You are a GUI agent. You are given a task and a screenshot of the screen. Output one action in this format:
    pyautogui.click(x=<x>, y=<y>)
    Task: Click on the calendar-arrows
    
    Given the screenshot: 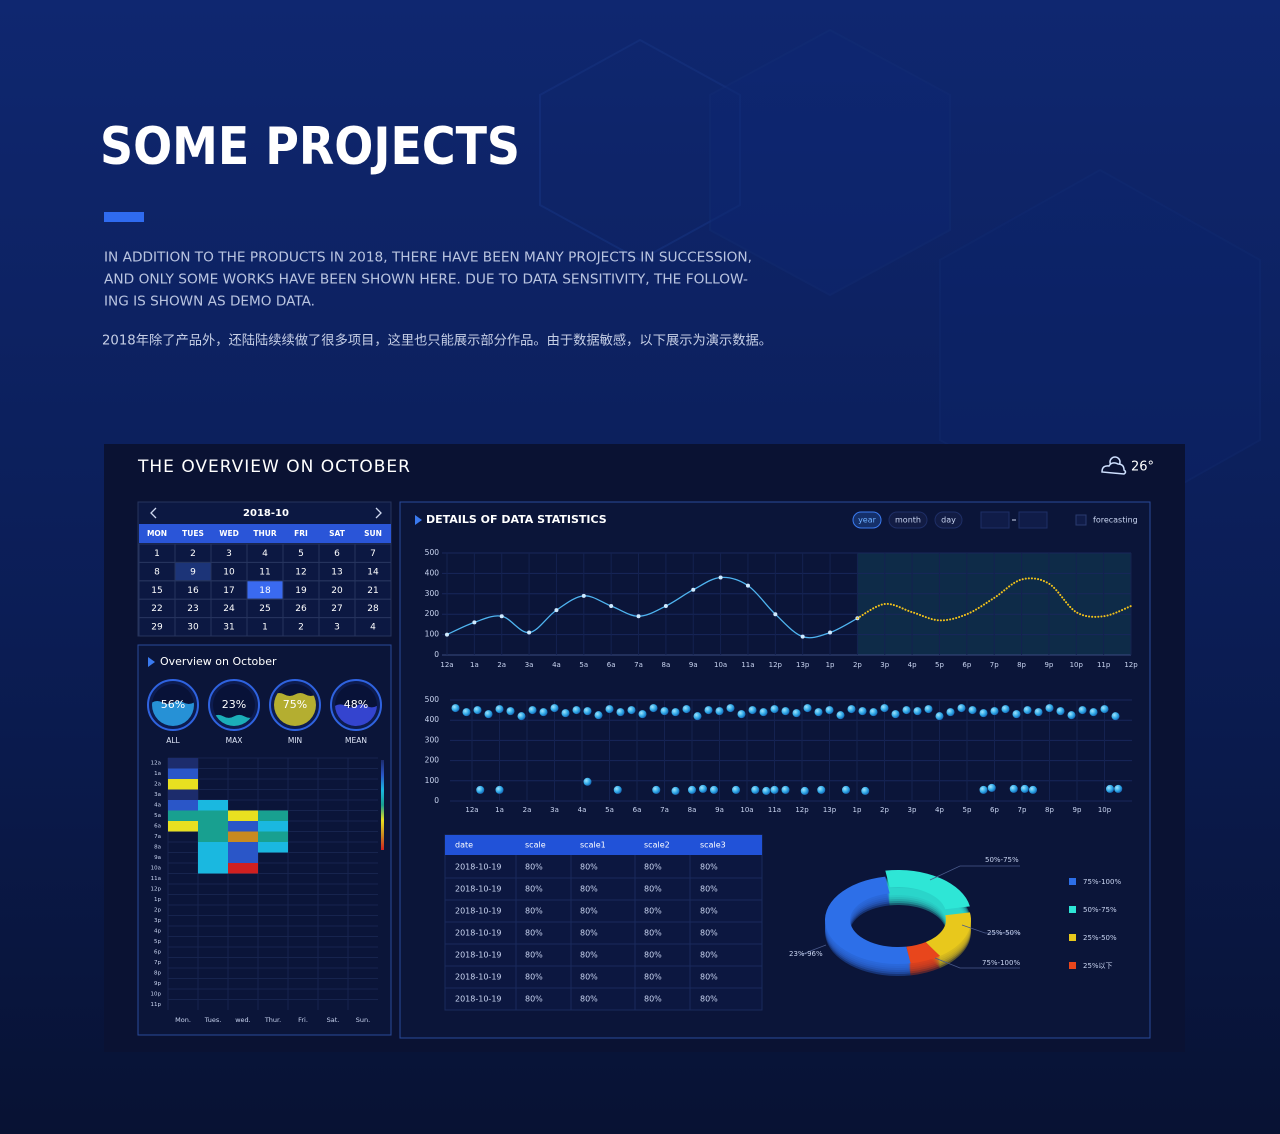 What is the action you would take?
    pyautogui.click(x=266, y=513)
    